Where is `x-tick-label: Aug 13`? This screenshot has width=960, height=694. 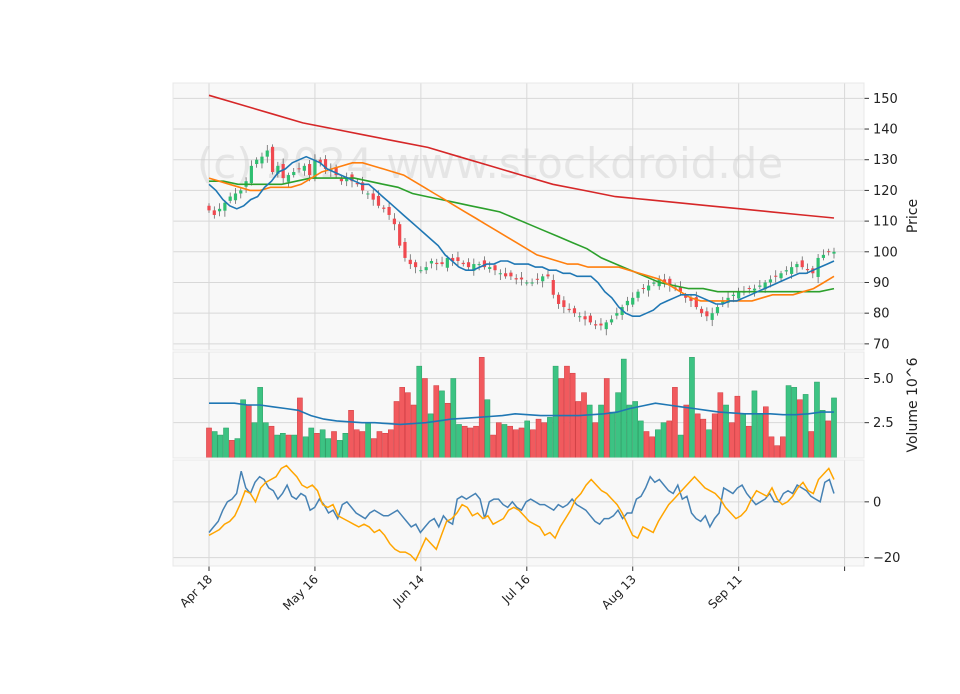 x-tick-label: Aug 13 is located at coordinates (619, 592).